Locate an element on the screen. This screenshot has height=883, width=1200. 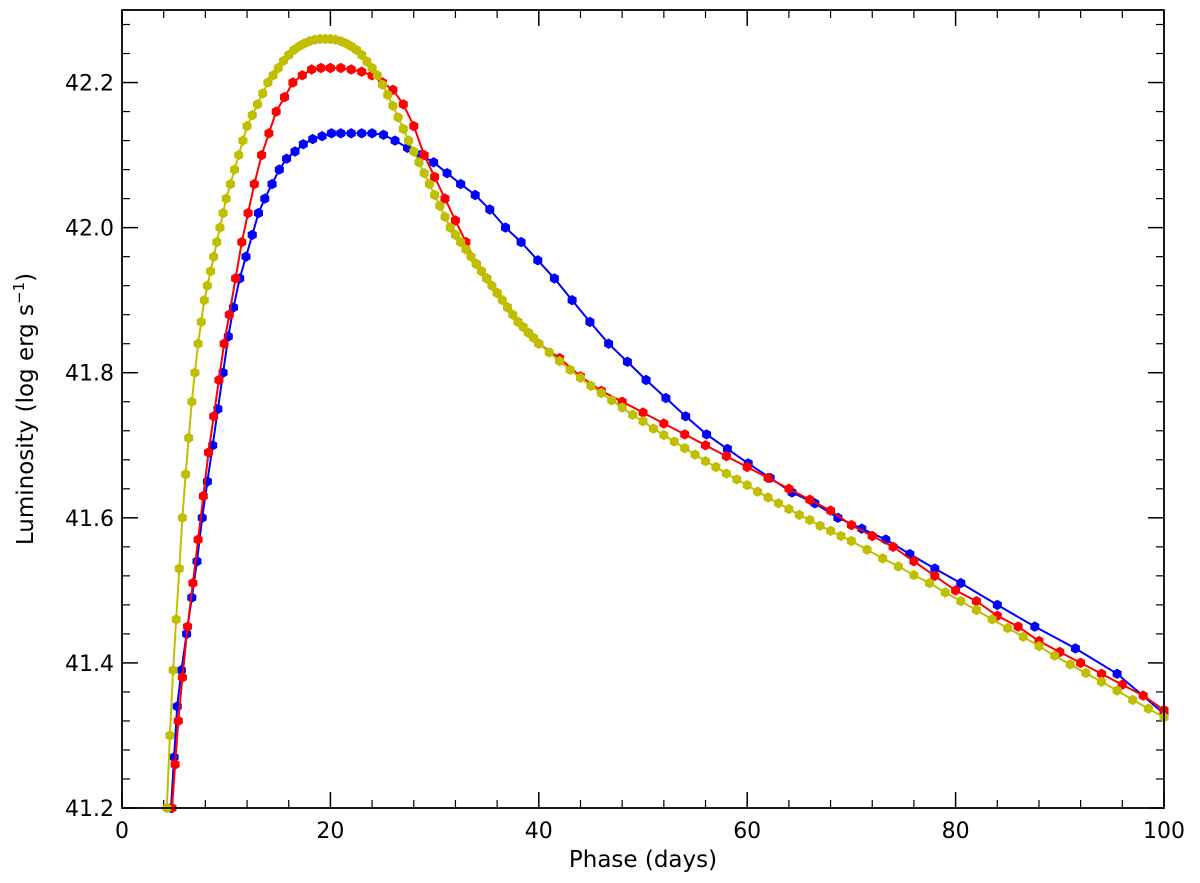
y-tick-label: 41.8 is located at coordinates (89, 374).